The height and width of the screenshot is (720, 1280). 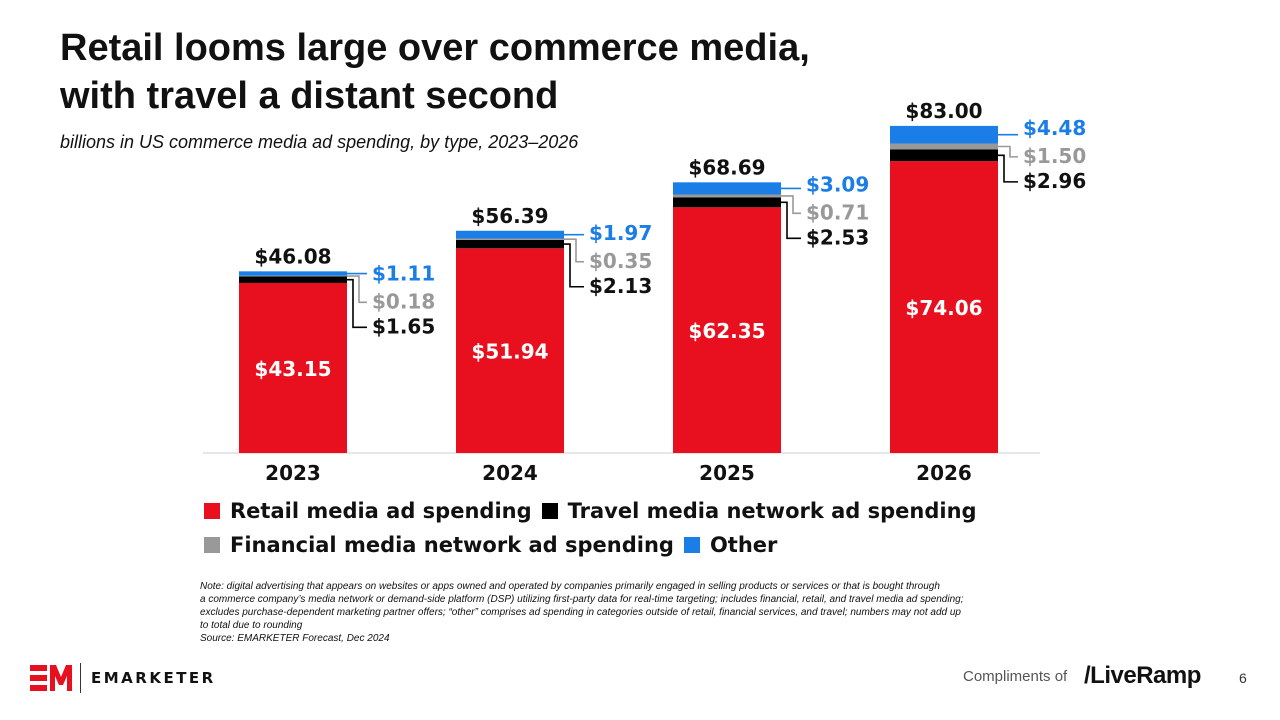 What do you see at coordinates (80, 678) in the screenshot?
I see `logo-divider` at bounding box center [80, 678].